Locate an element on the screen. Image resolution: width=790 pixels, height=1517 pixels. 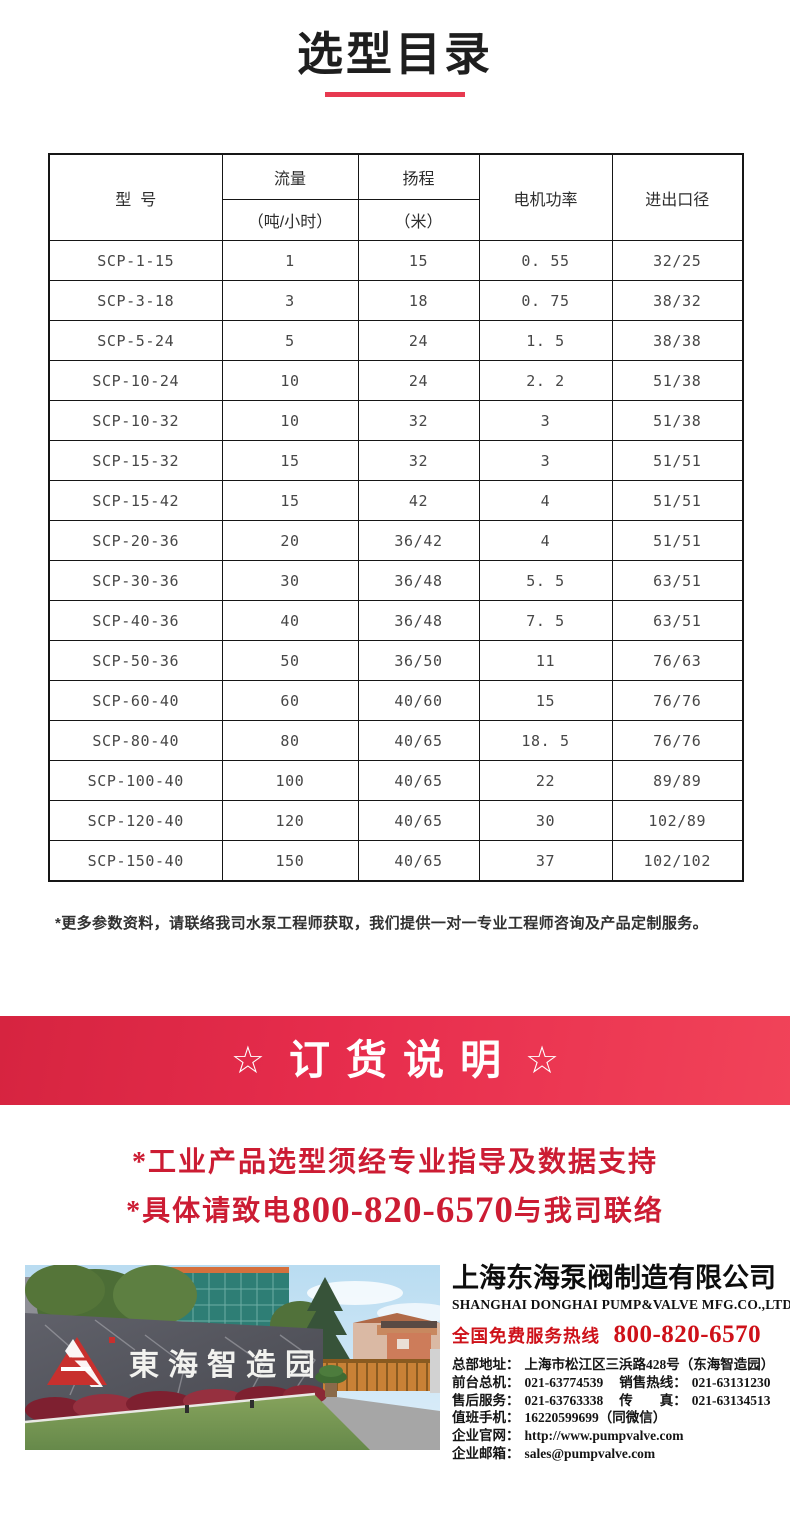
cell-flow: 30 is located at coordinates (290, 580).